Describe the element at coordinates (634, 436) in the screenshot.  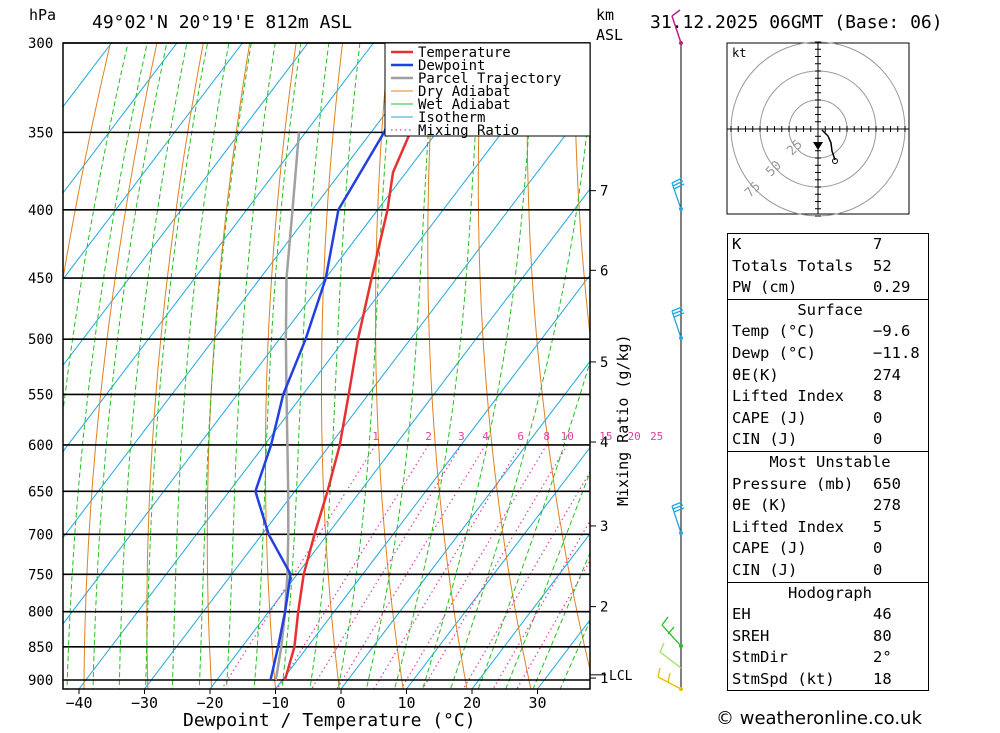
I see `mixing-ratio-label: 20` at that location.